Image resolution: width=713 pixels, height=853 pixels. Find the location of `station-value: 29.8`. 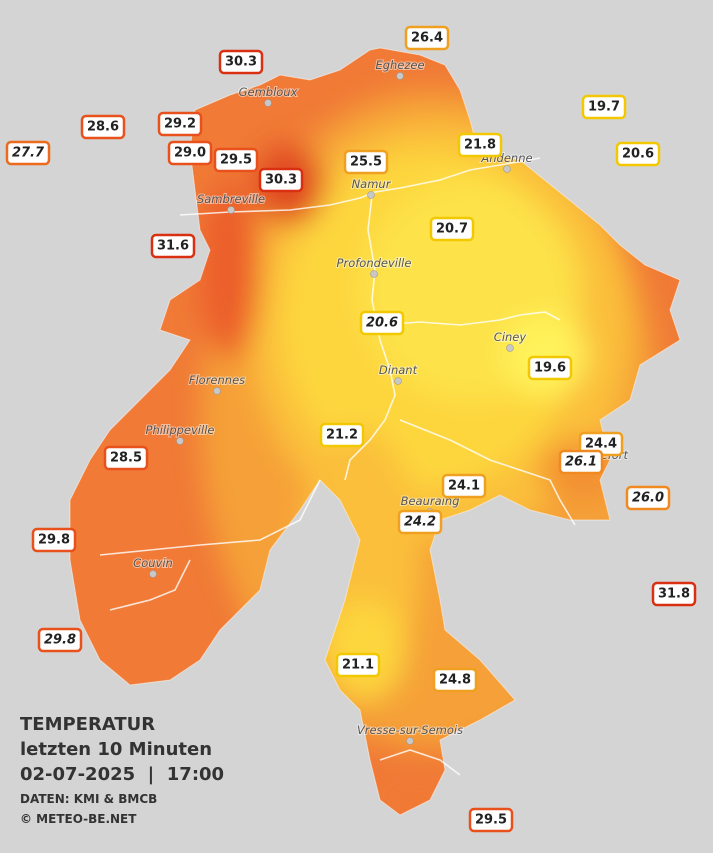

station-value: 29.8 is located at coordinates (54, 540).